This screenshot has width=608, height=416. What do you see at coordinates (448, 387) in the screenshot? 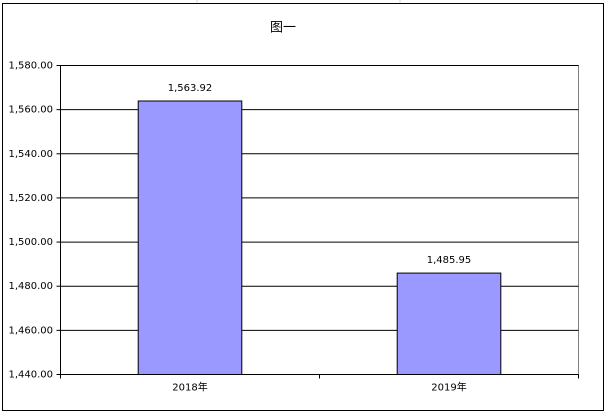
I see `x-tick-label: 2019年` at bounding box center [448, 387].